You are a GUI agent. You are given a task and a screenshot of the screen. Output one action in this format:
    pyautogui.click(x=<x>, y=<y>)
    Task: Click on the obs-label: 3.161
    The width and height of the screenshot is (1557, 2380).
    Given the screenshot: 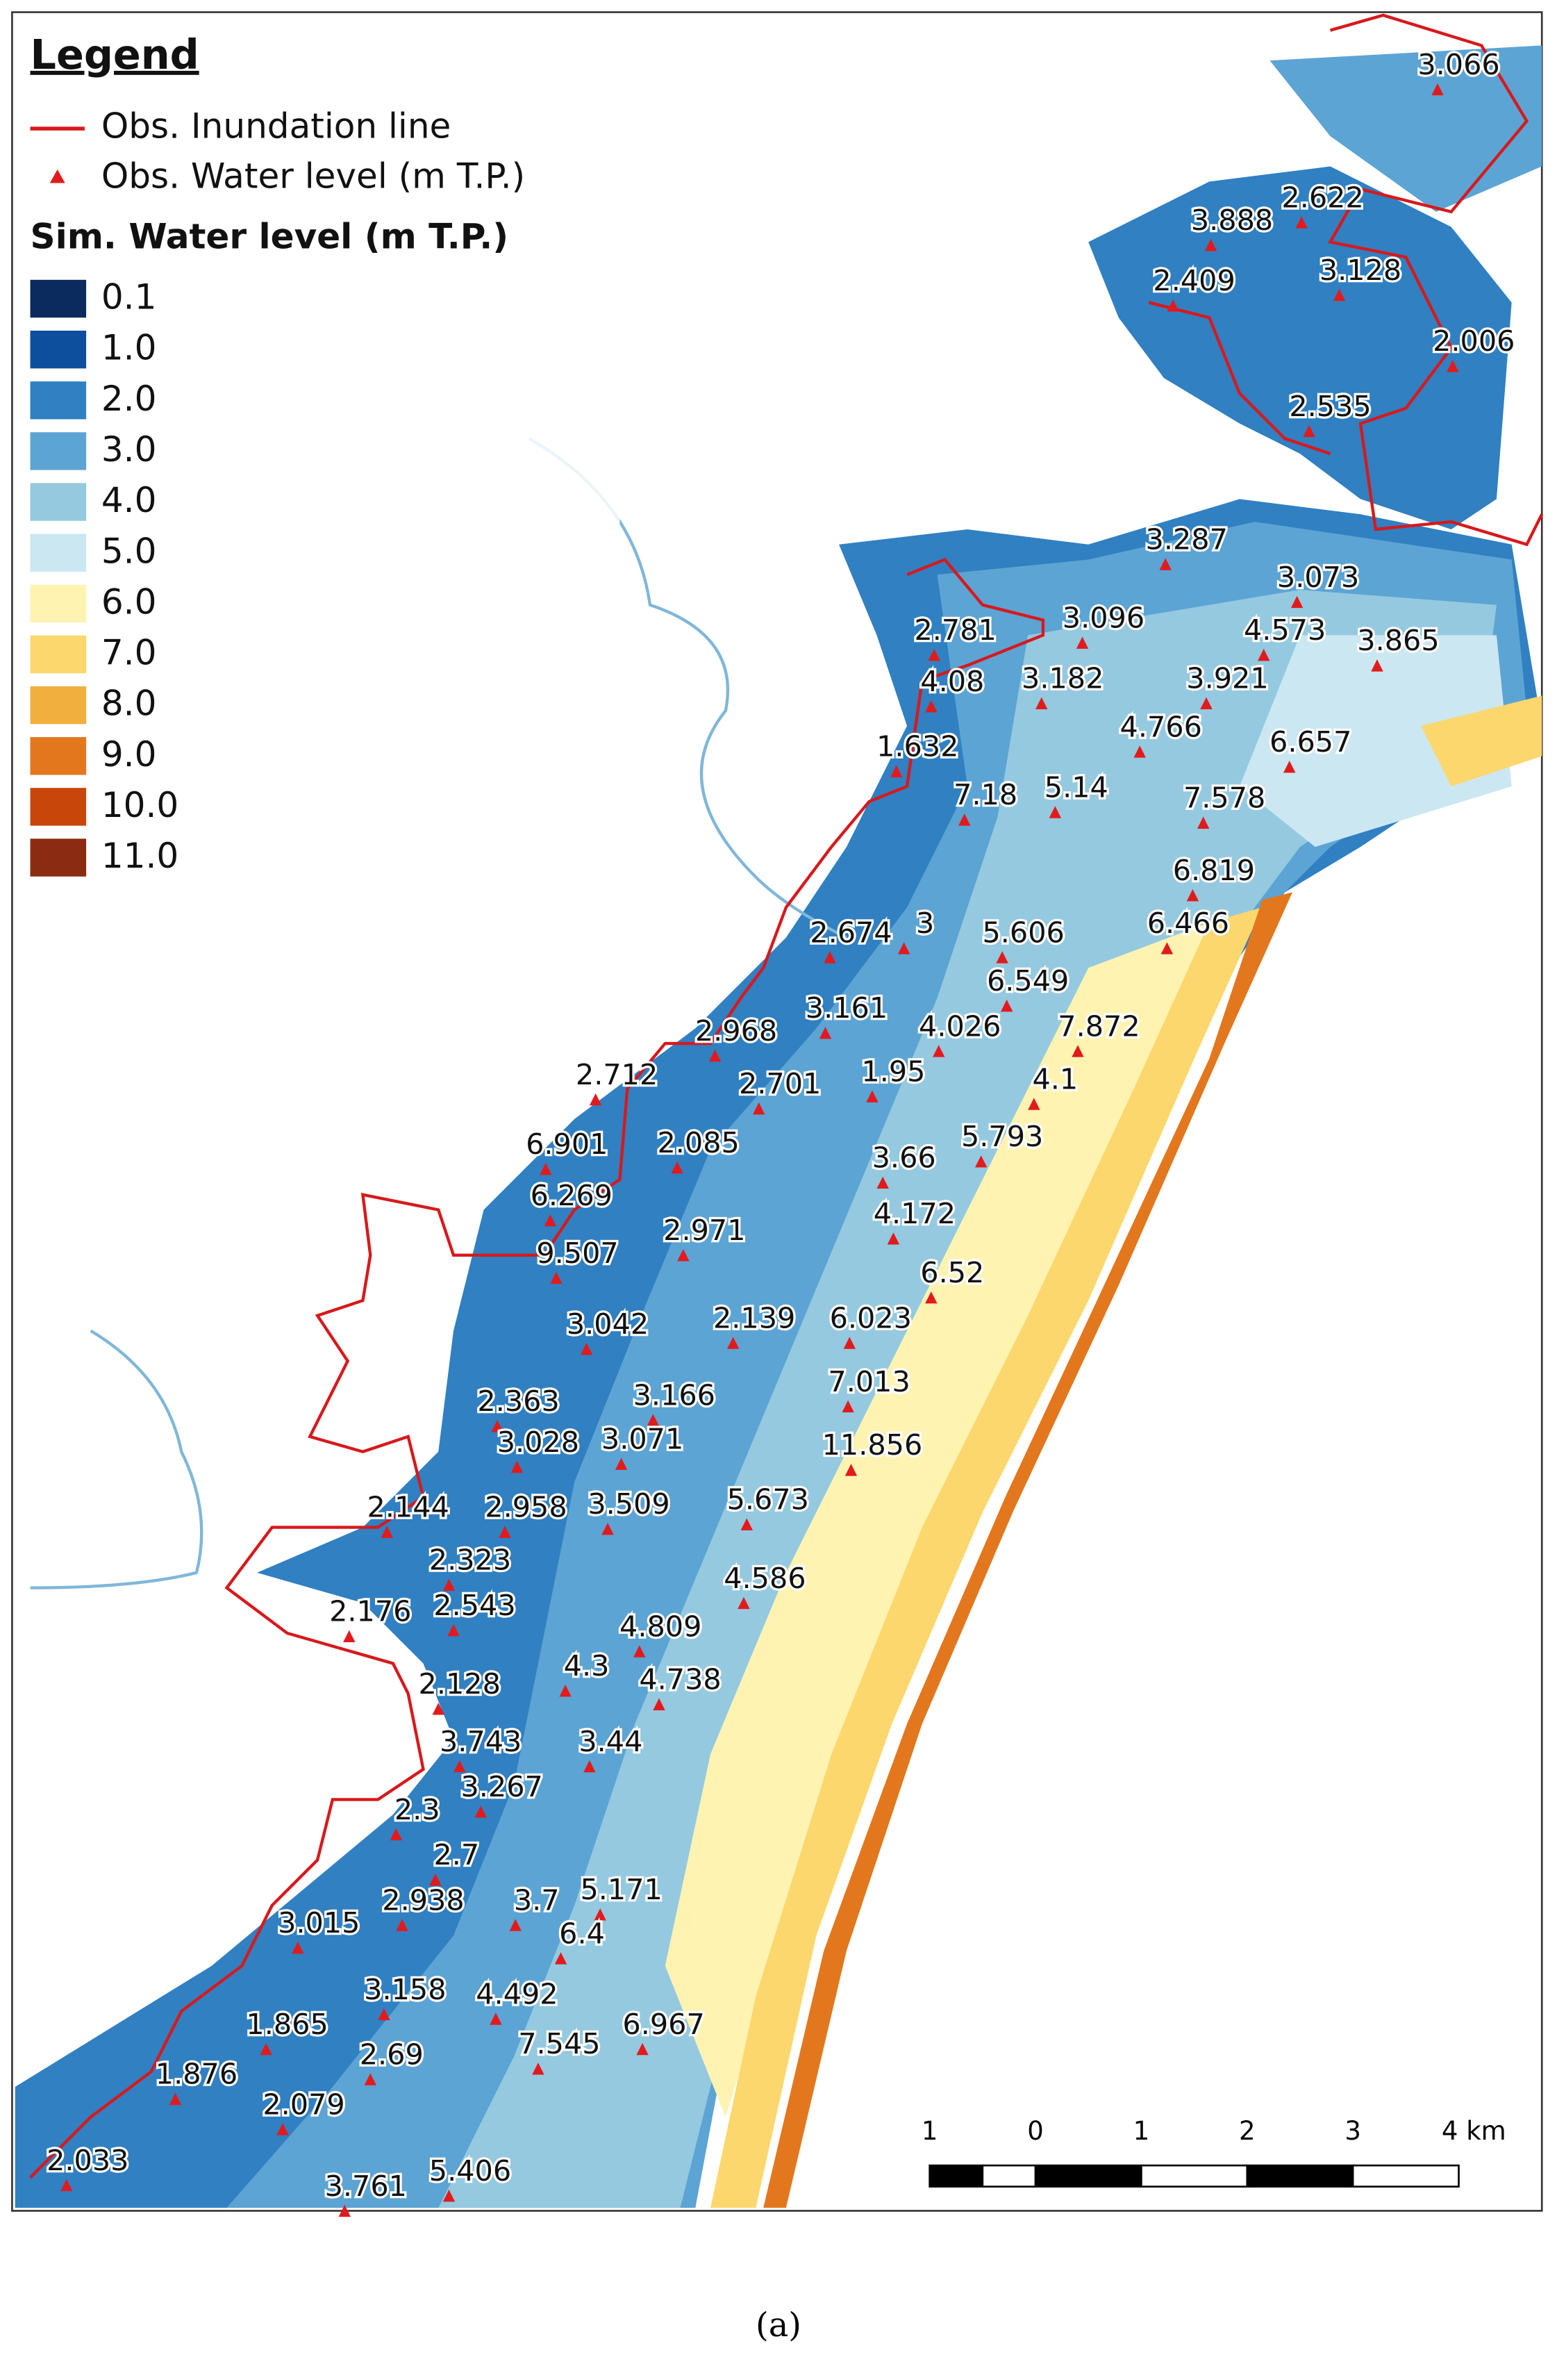 What is the action you would take?
    pyautogui.click(x=847, y=1008)
    